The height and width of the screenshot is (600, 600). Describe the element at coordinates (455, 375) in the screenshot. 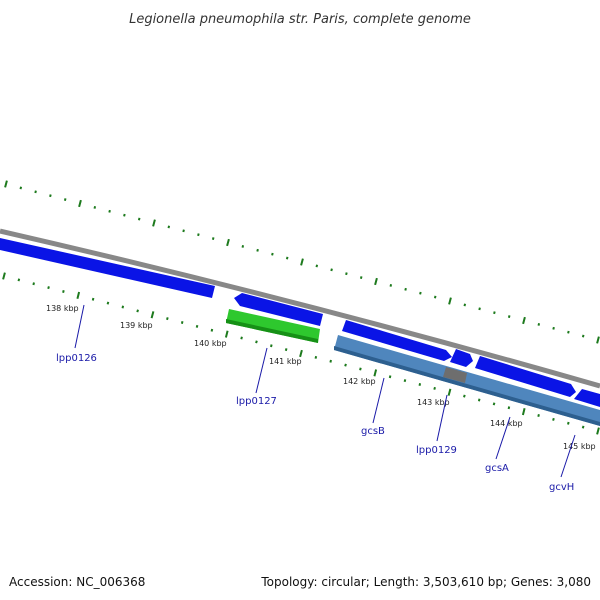

I see `gene-feature-lpp0129-region` at that location.